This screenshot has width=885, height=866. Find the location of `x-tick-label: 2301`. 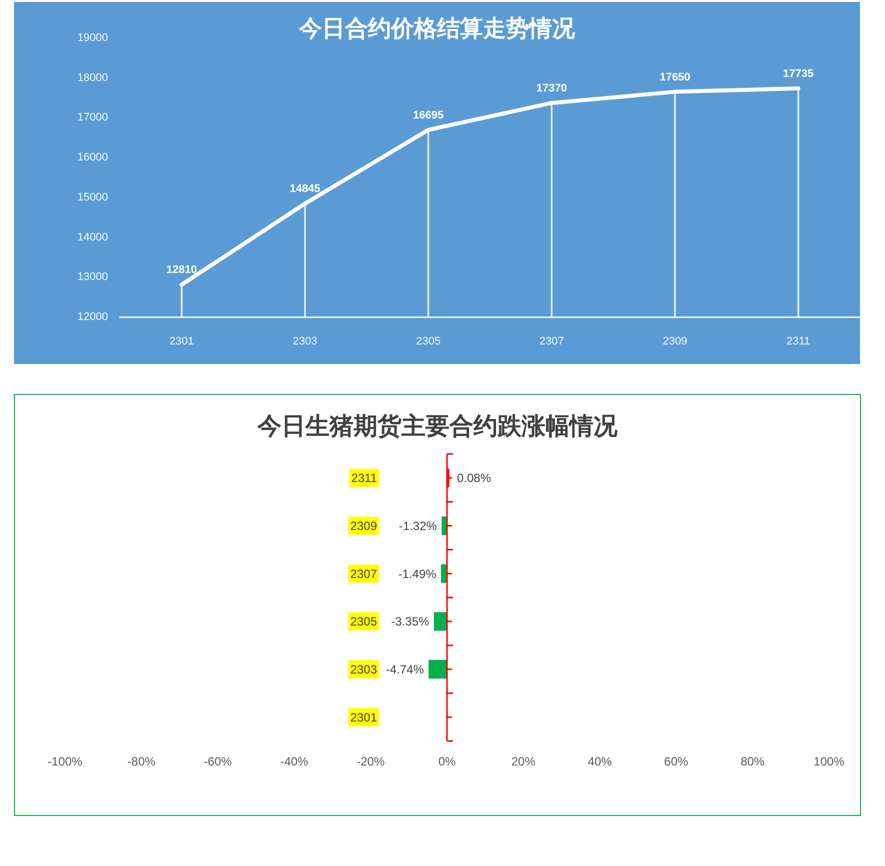

x-tick-label: 2301 is located at coordinates (181, 342).